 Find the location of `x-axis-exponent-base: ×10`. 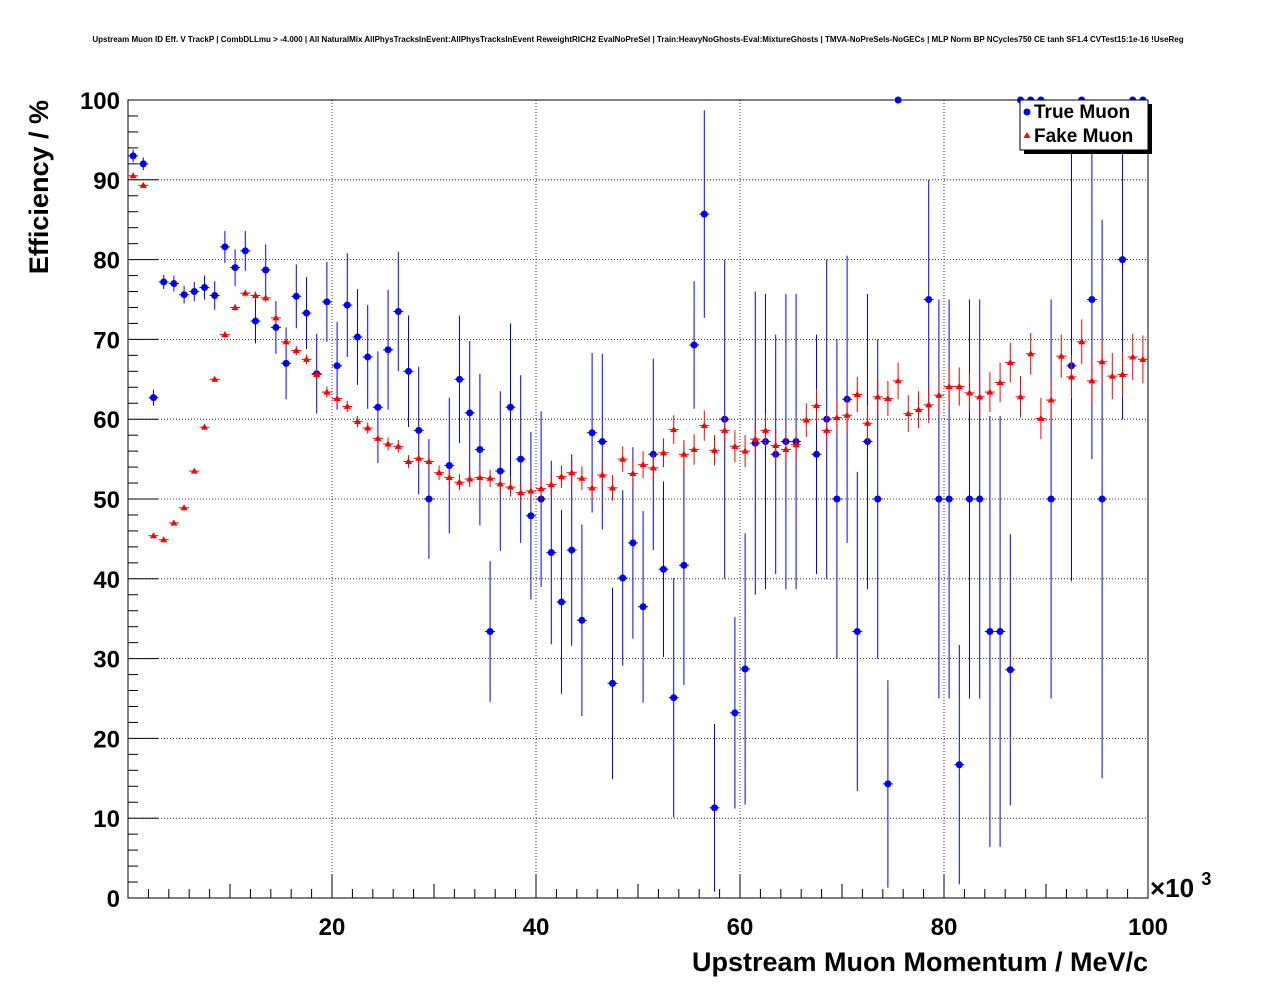

x-axis-exponent-base: ×10 is located at coordinates (1172, 888).